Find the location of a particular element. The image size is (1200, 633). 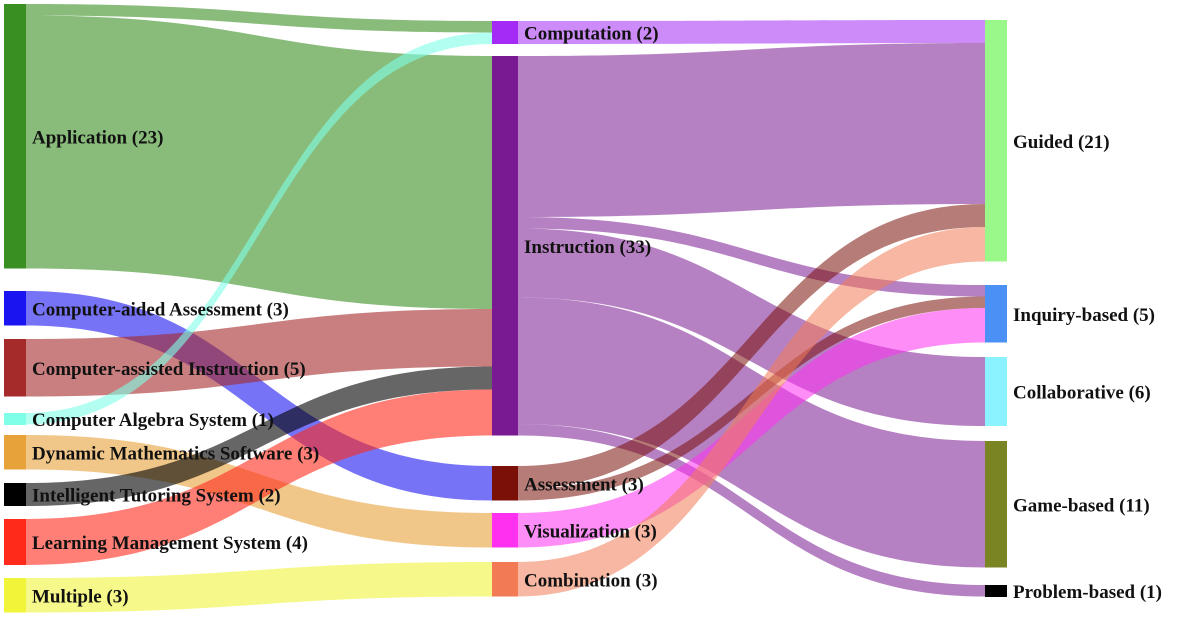

node-label-dms: Dynamic Mathematics Software (3) is located at coordinates (175, 453).